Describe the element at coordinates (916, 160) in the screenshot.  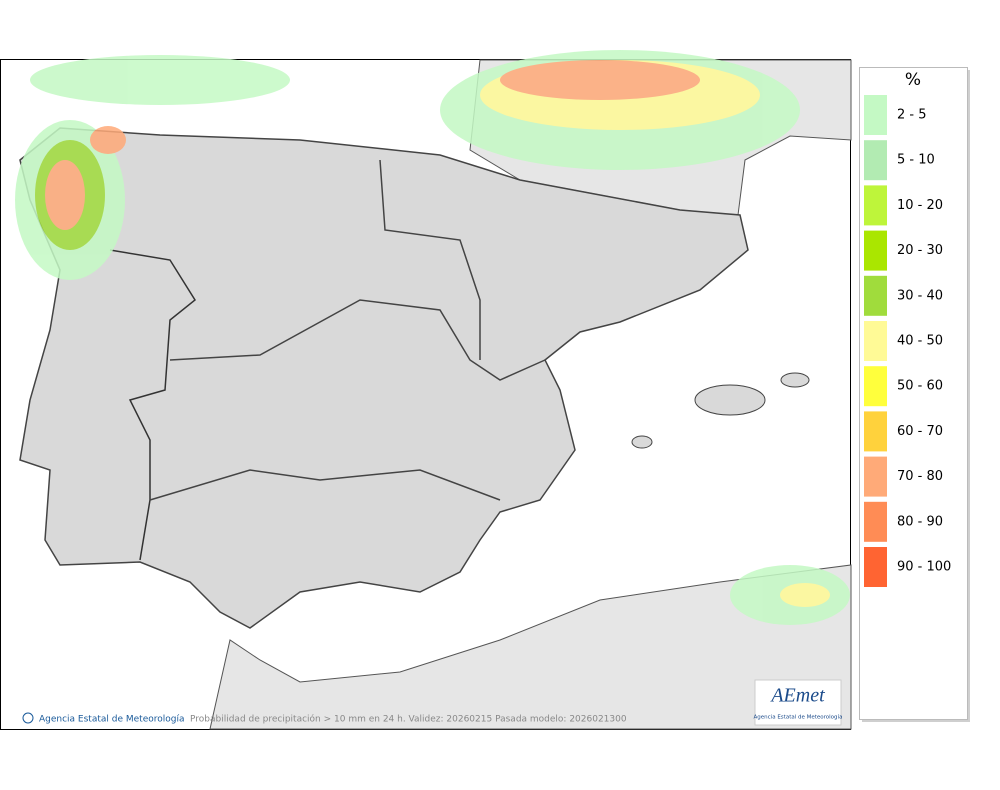
I see `legend-label: 5 - 10` at that location.